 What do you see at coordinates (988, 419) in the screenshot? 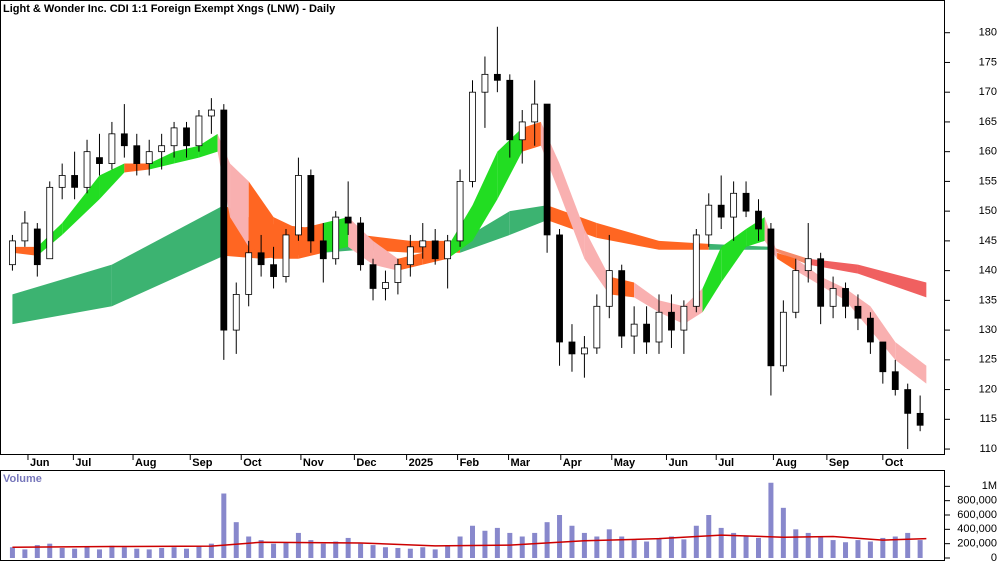
I see `y-tick-label: 115` at bounding box center [988, 419].